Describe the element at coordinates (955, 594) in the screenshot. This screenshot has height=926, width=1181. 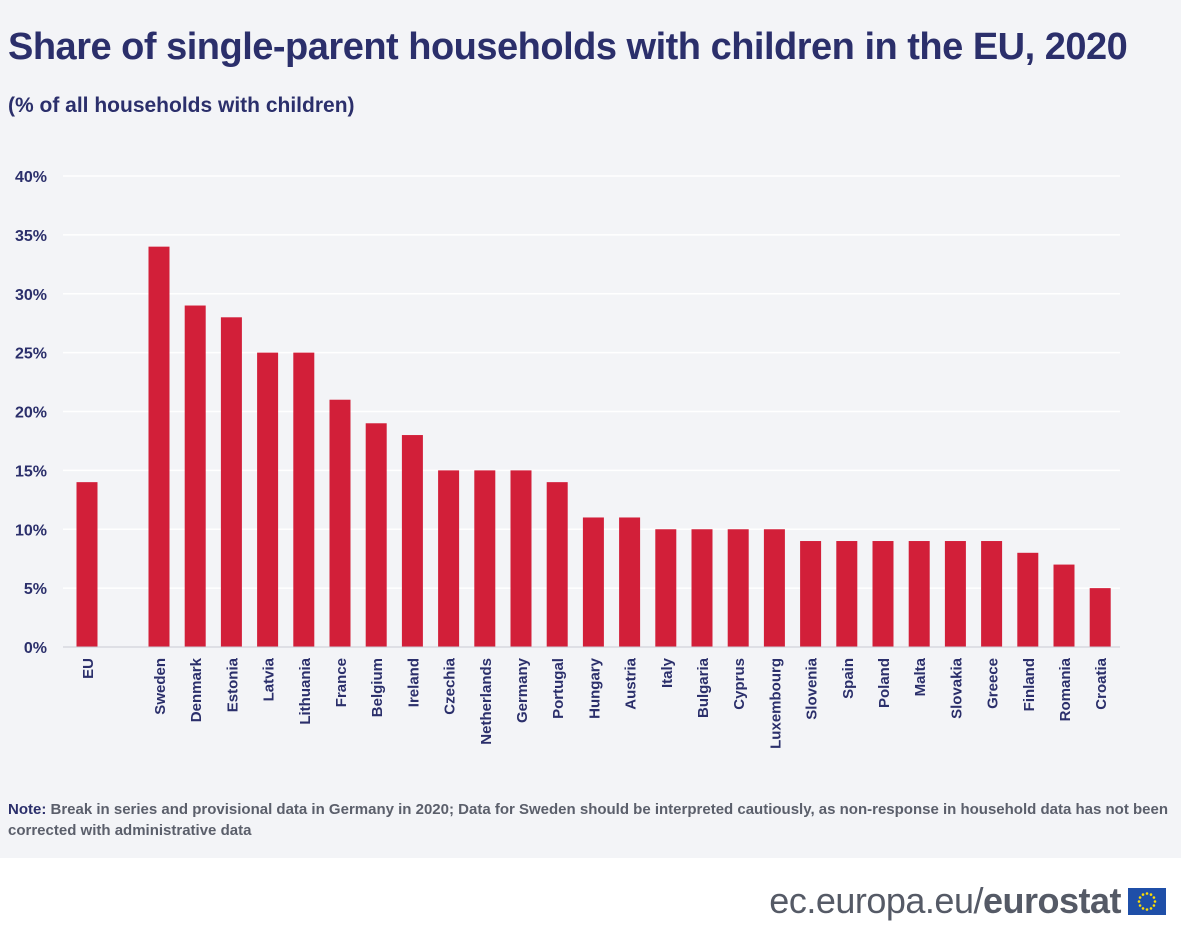
I see `bar-slovakia` at that location.